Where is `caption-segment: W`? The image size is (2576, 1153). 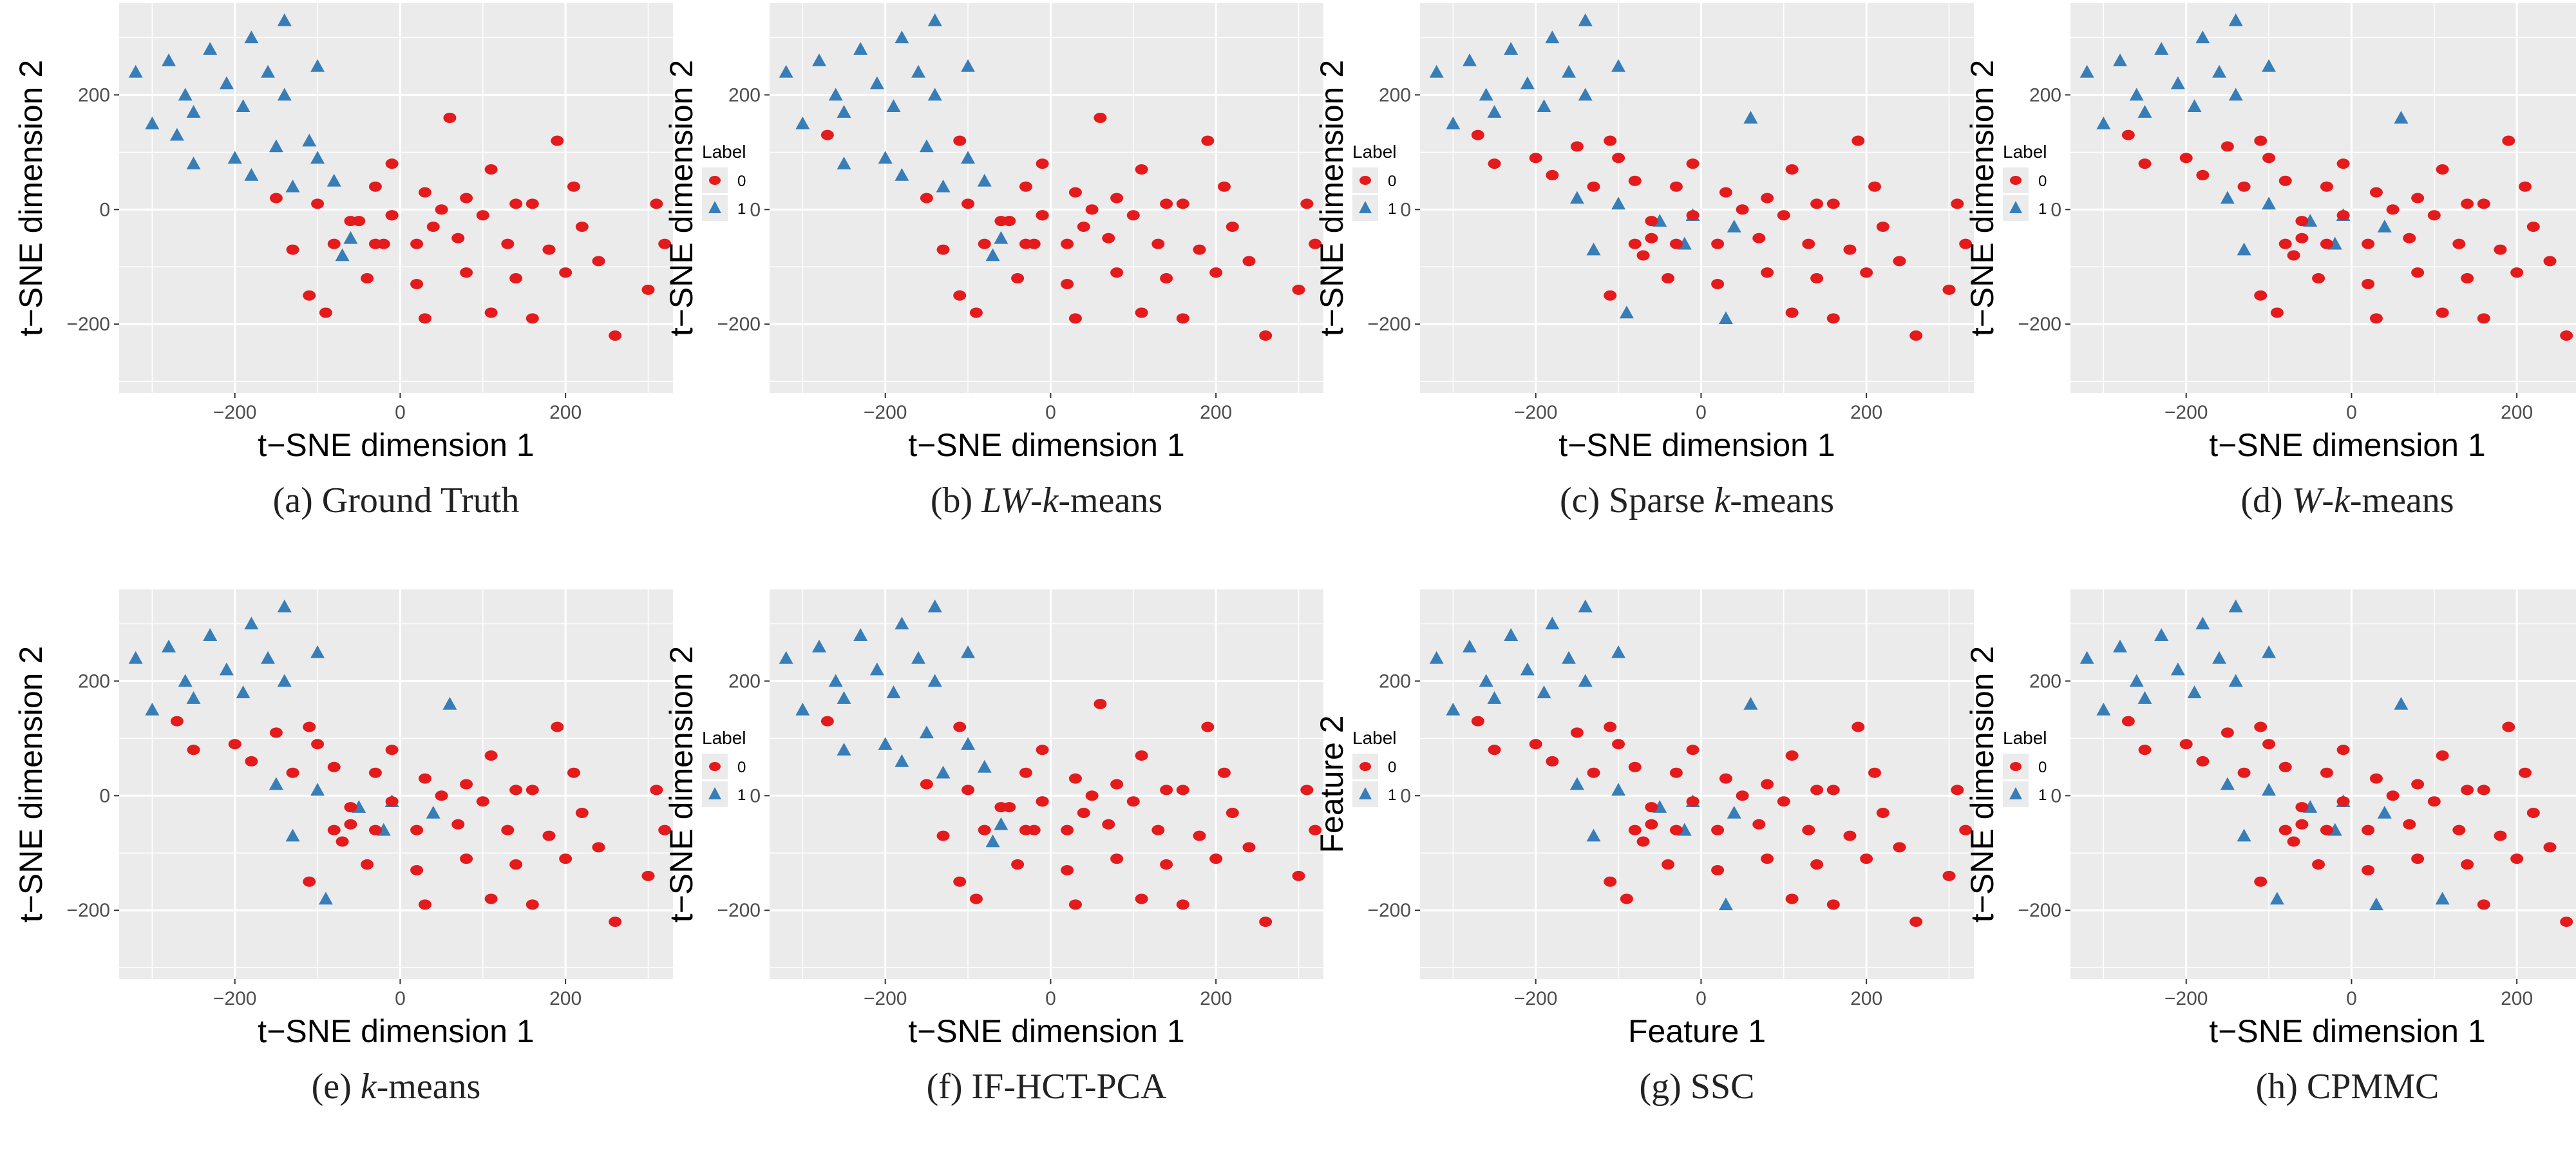
caption-segment: W is located at coordinates (2306, 501).